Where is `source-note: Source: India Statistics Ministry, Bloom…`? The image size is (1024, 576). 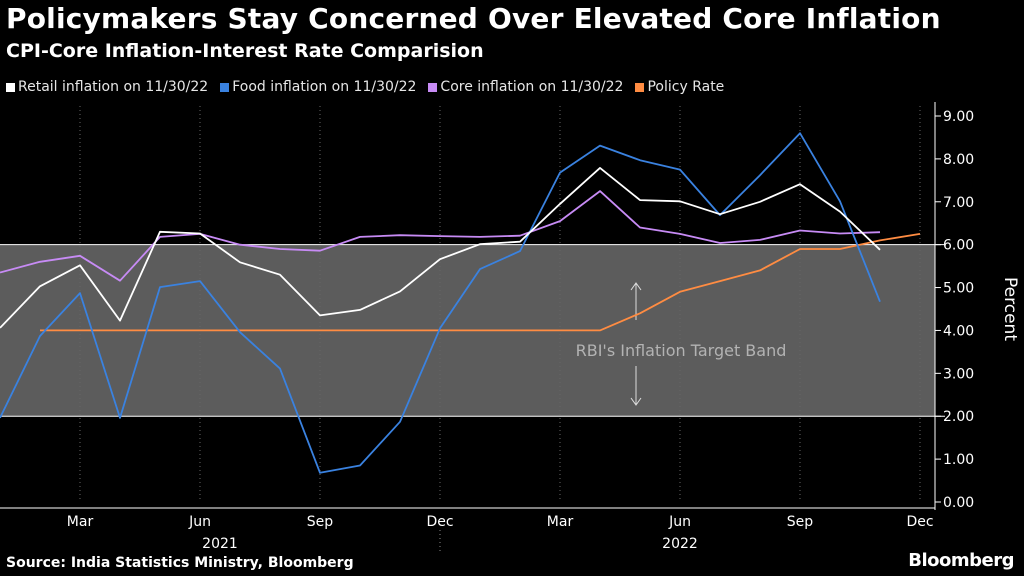 source-note: Source: India Statistics Ministry, Bloom… is located at coordinates (180, 563).